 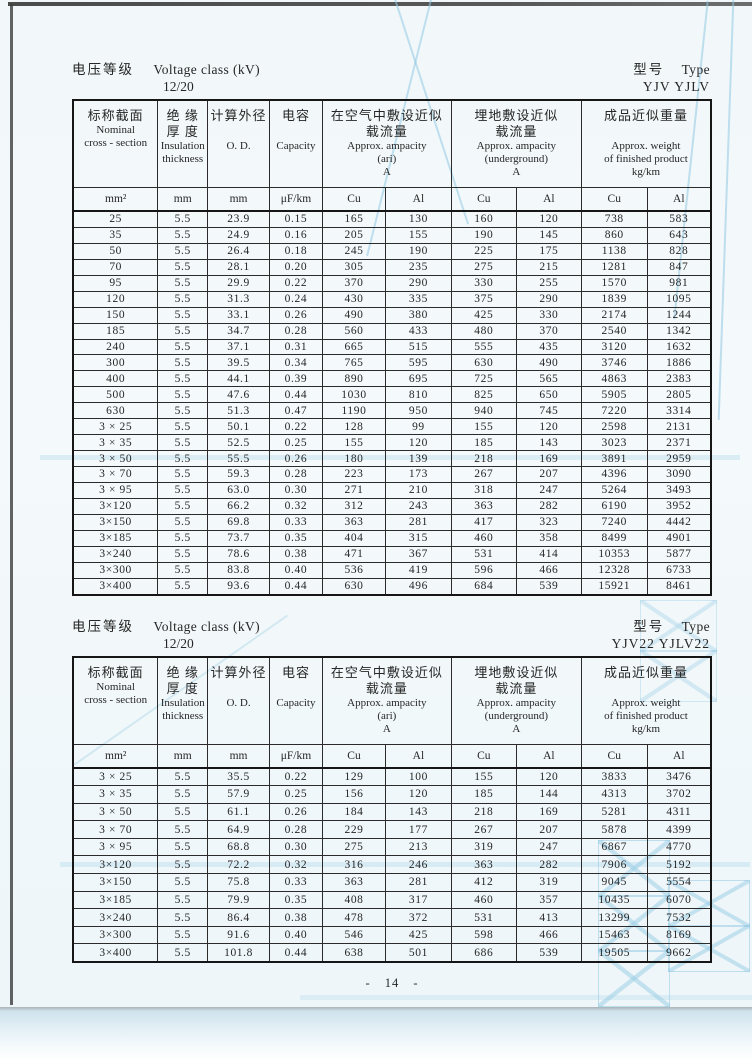 What do you see at coordinates (392, 829) in the screenshot?
I see `table-row: 3 × 70 5.5 64.9 0.28 229 177 267 207 5878 4399` at bounding box center [392, 829].